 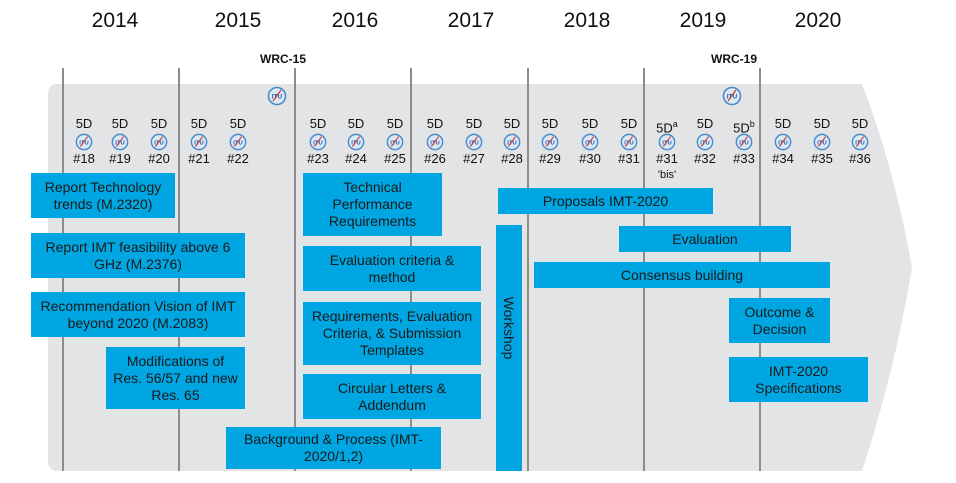 I want to click on year-2019: 2019, so click(x=703, y=20).